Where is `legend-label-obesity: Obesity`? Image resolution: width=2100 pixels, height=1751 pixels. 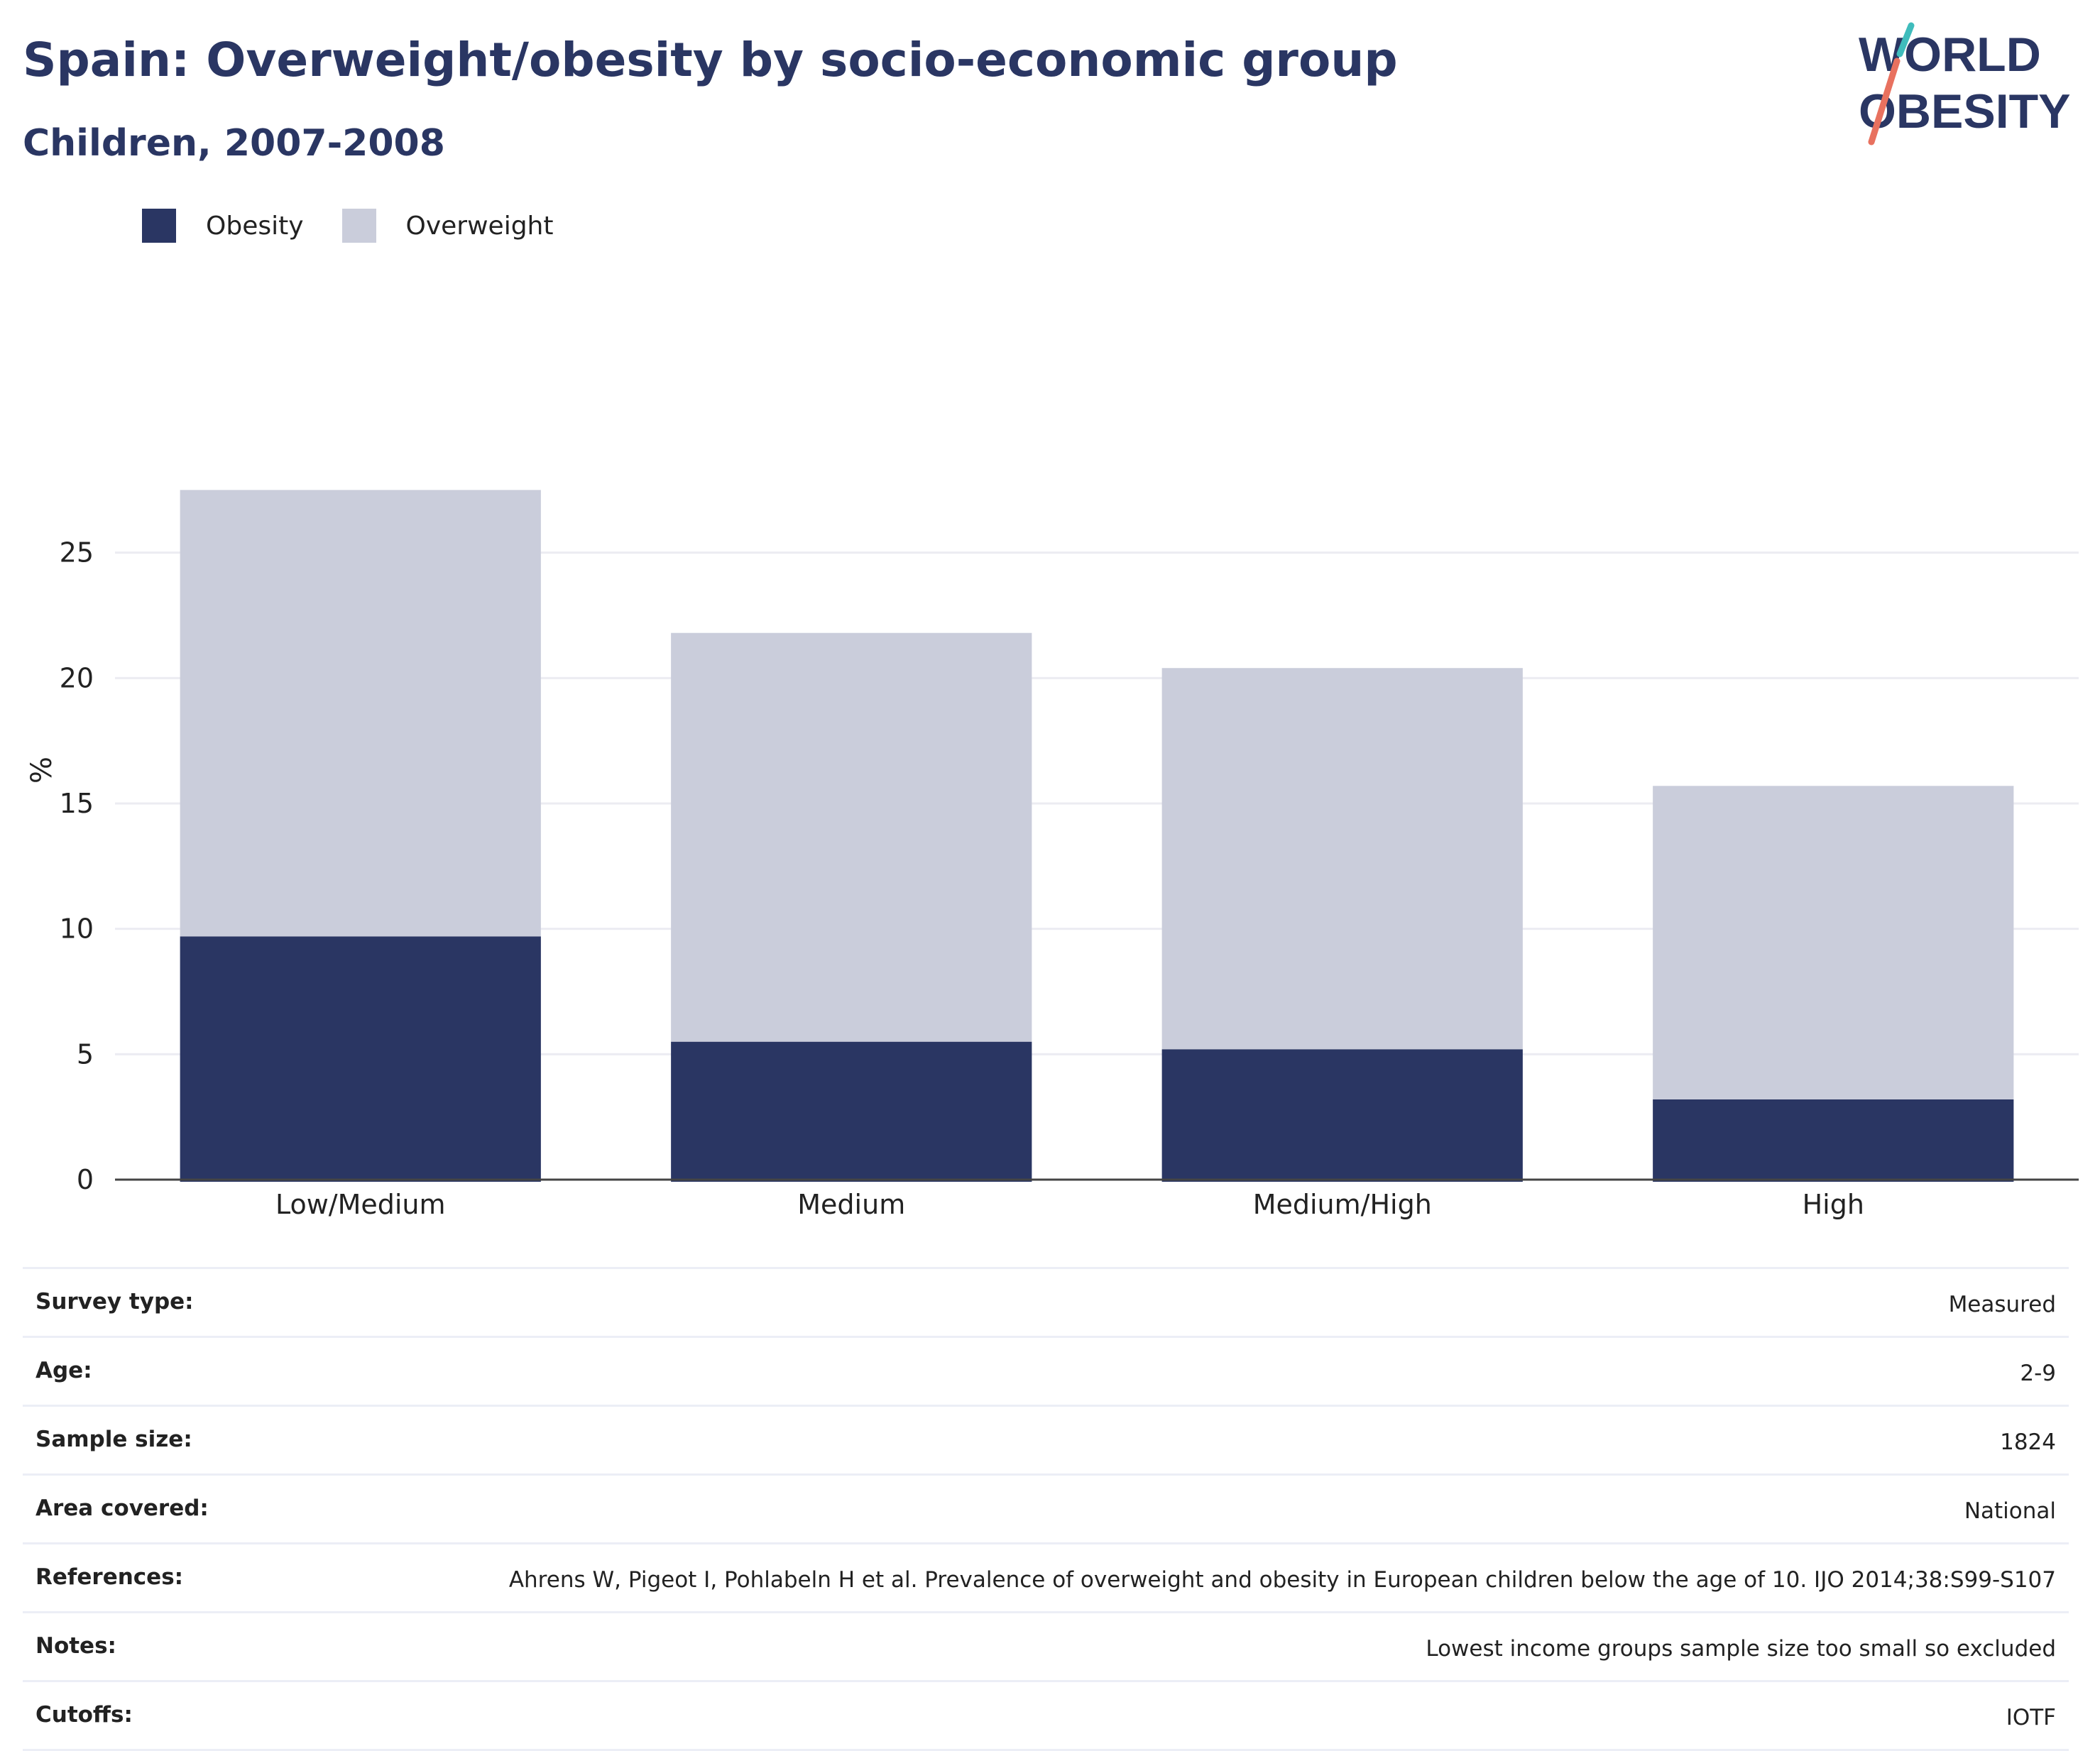 legend-label-obesity: Obesity is located at coordinates (255, 226).